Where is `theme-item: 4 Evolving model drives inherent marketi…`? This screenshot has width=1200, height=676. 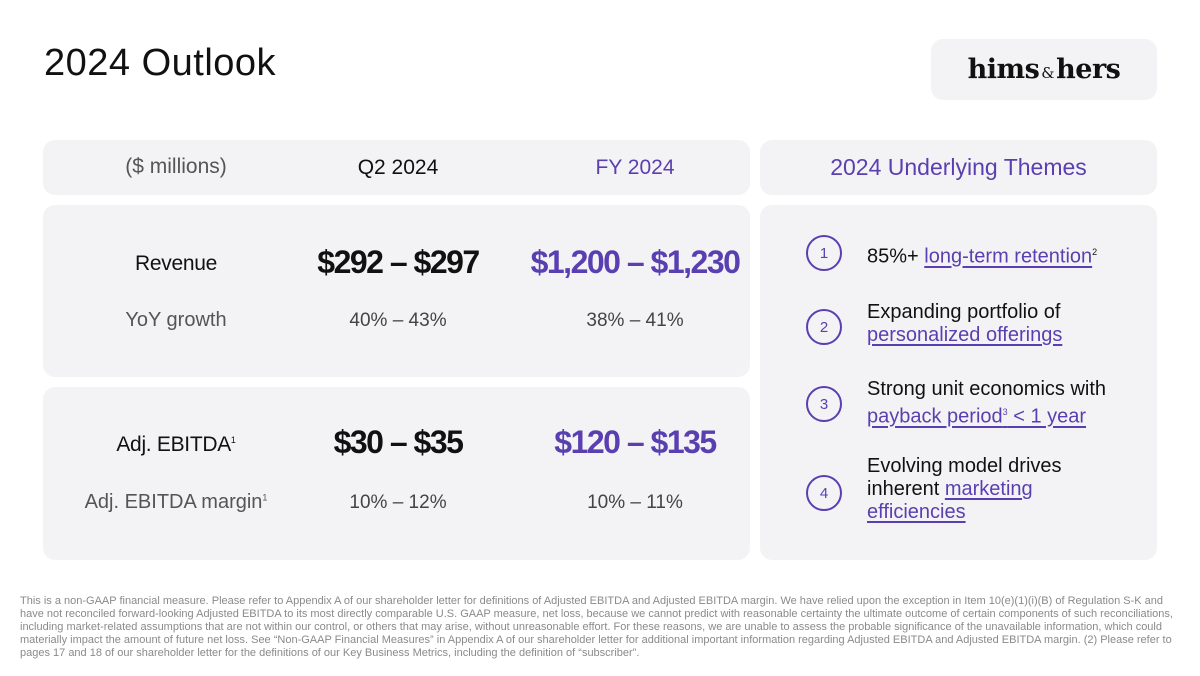 theme-item: 4 Evolving model drives inherent marketi… is located at coordinates (934, 489).